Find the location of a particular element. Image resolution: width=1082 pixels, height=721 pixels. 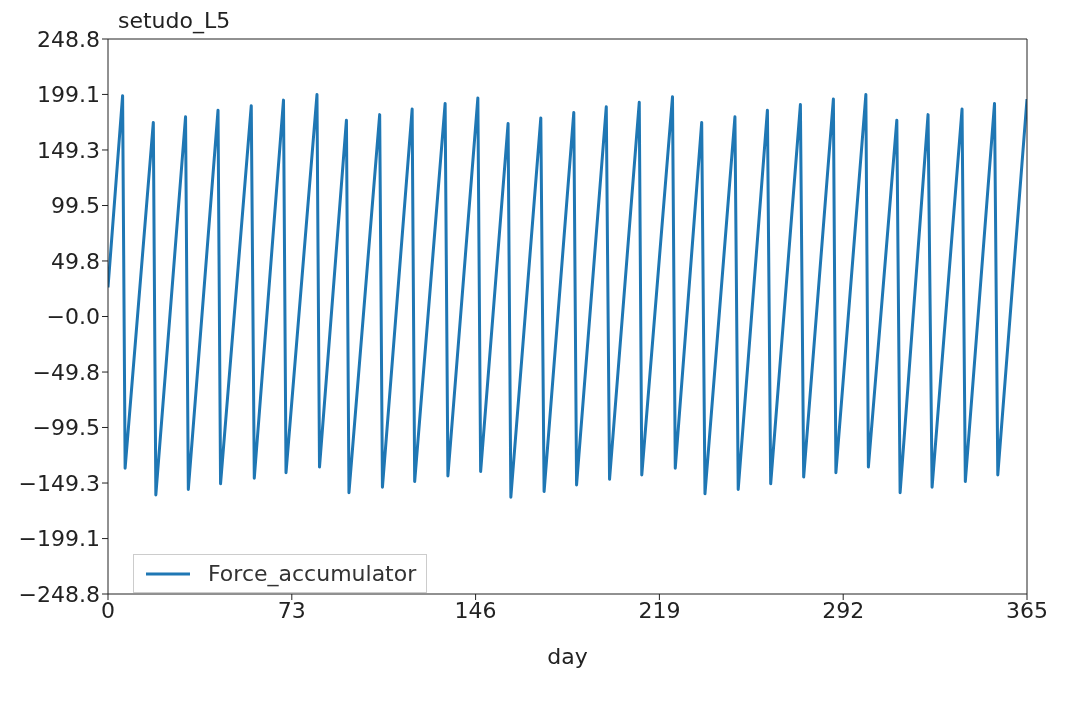

y-tick-label: −99.5 is located at coordinates (66, 428).